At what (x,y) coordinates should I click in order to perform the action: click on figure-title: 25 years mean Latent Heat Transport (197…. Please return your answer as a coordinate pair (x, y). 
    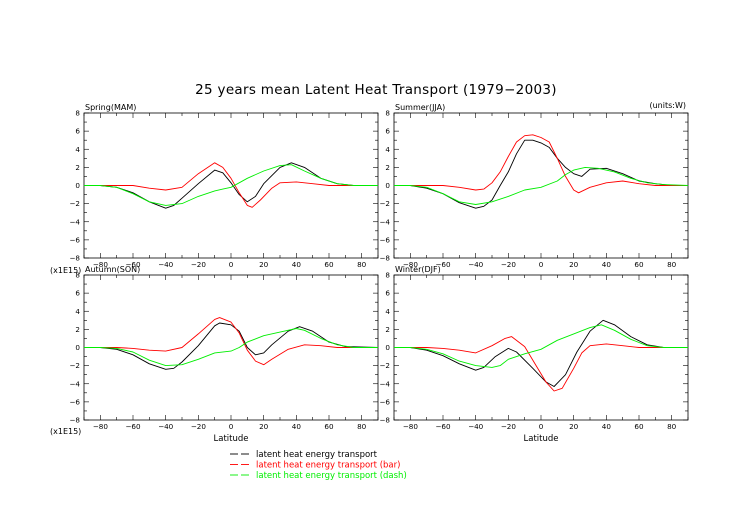
    Looking at the image, I should click on (376, 90).